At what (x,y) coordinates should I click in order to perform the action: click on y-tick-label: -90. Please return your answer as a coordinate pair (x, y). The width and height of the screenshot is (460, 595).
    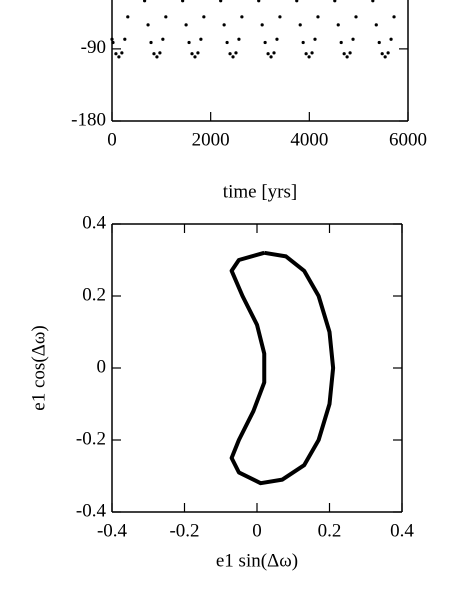
    Looking at the image, I should click on (93, 47).